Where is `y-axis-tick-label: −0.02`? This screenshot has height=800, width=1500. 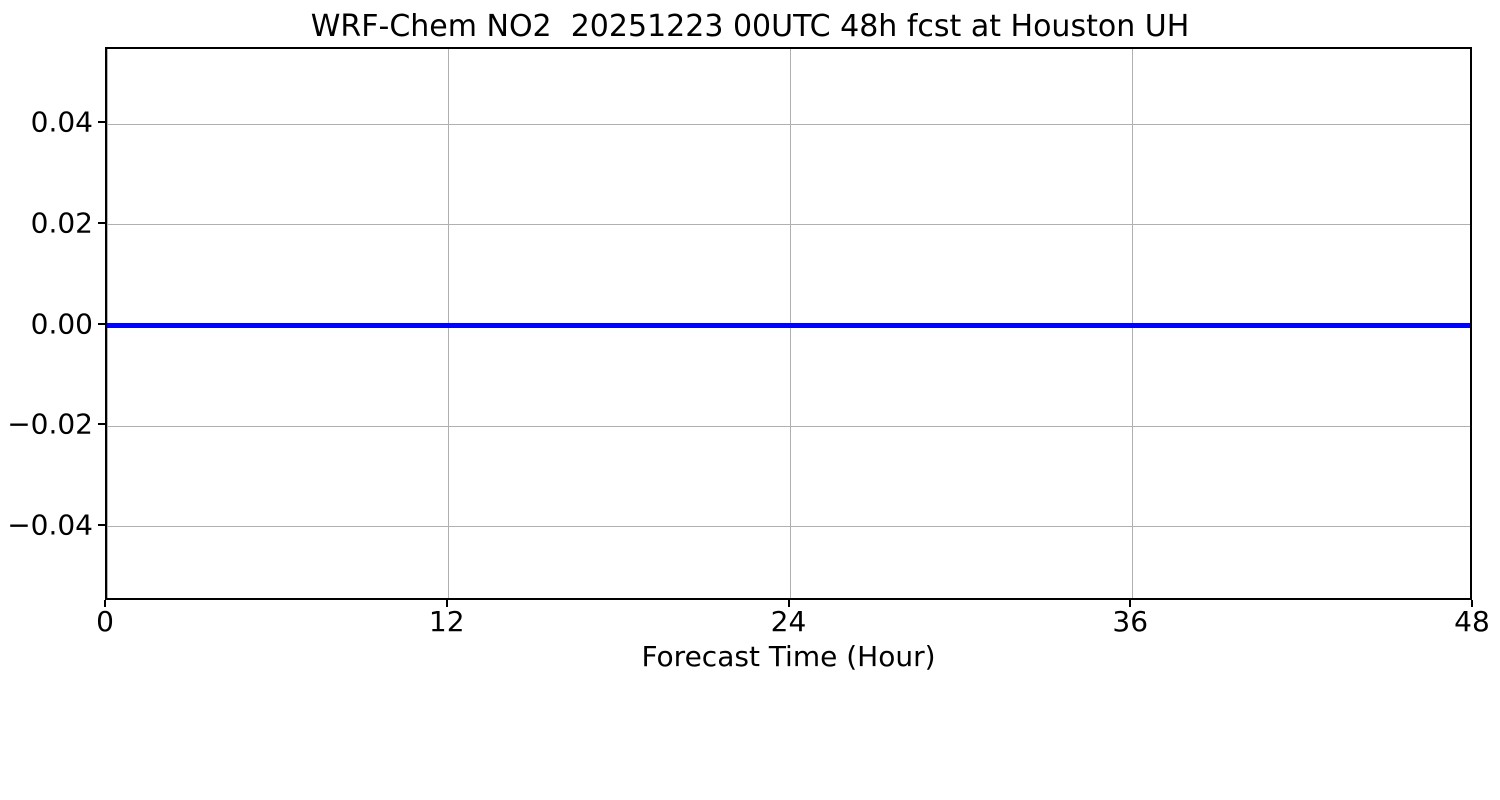
y-axis-tick-label: −0.02 is located at coordinates (50, 424).